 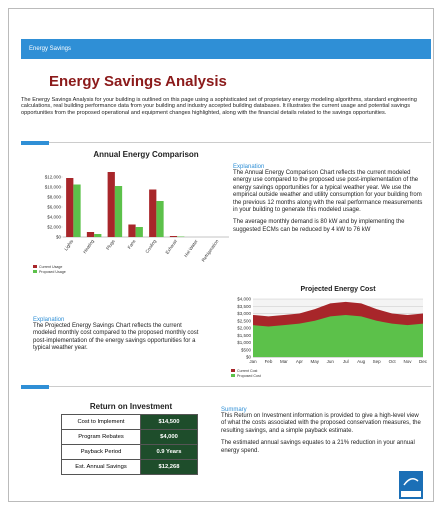 What do you see at coordinates (210, 250) in the screenshot?
I see `x-tick-label: Refrigeration` at bounding box center [210, 250].